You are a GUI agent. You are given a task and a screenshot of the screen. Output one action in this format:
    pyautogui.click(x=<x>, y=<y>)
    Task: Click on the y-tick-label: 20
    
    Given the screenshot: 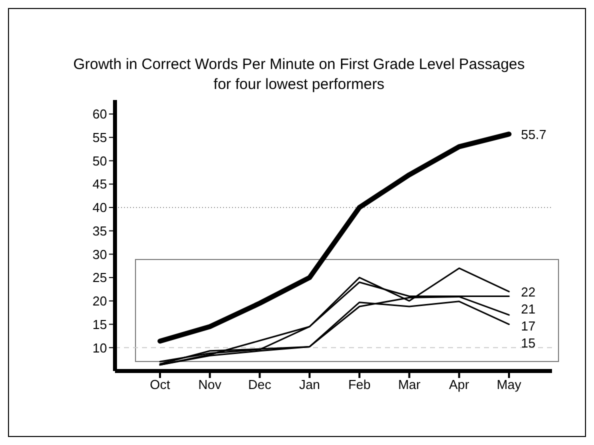 What is the action you would take?
    pyautogui.click(x=99, y=301)
    